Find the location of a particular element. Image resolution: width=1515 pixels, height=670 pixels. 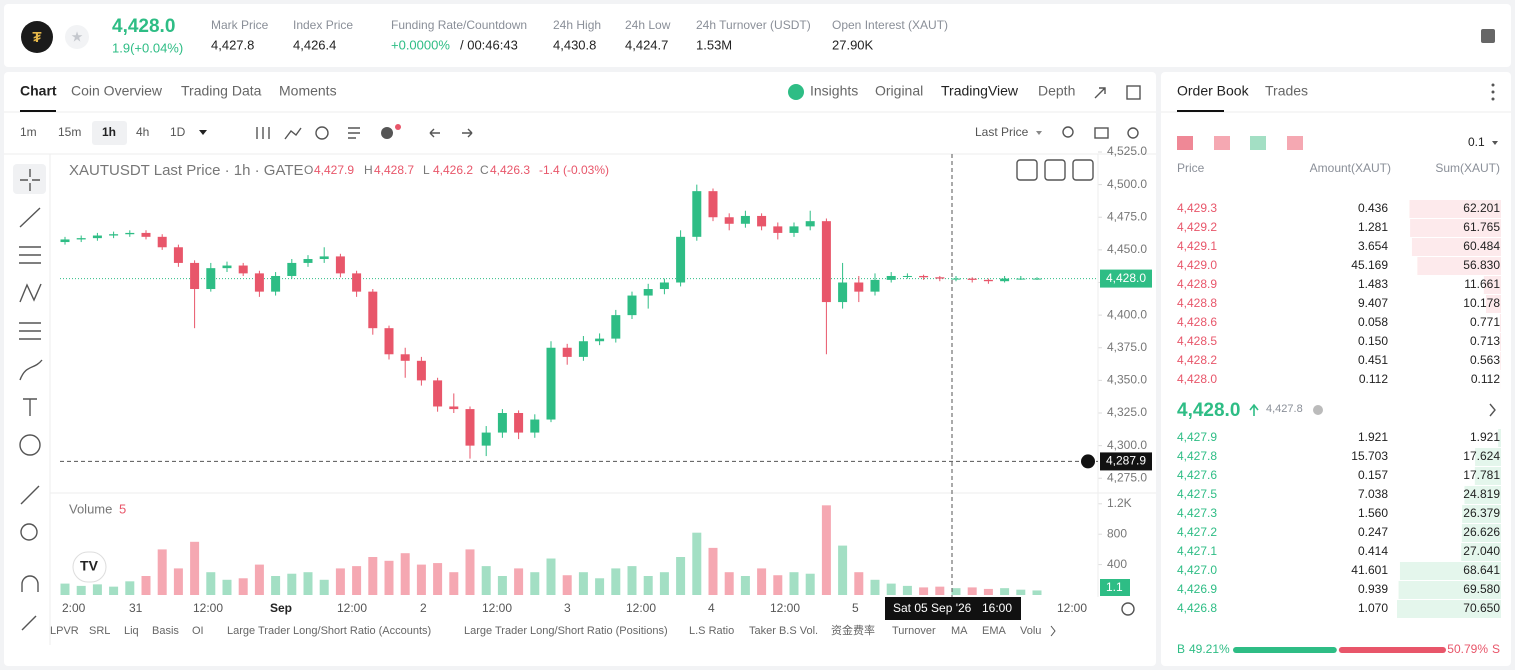

indicator: L.S Ratio is located at coordinates (711, 631).